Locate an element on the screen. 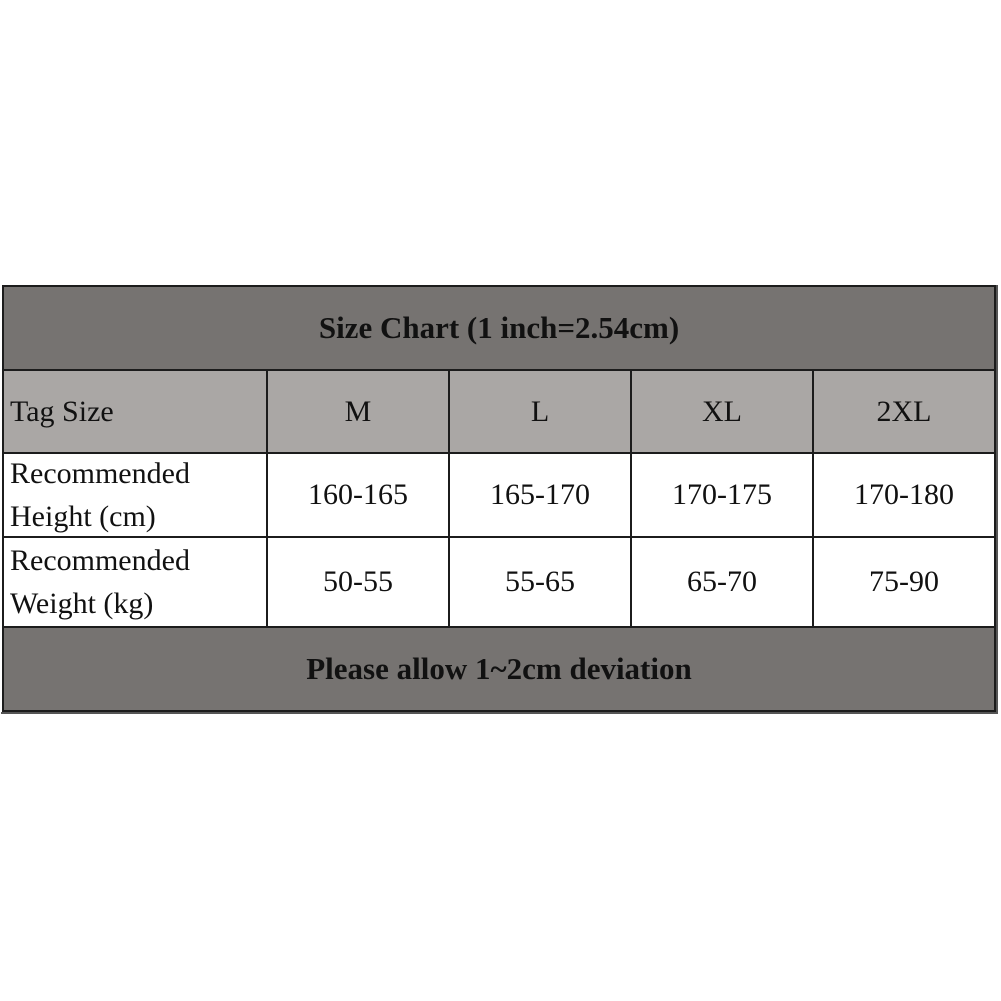 The image size is (1001, 1001). row-label: Recommended Weight (kg) is located at coordinates (135, 582).